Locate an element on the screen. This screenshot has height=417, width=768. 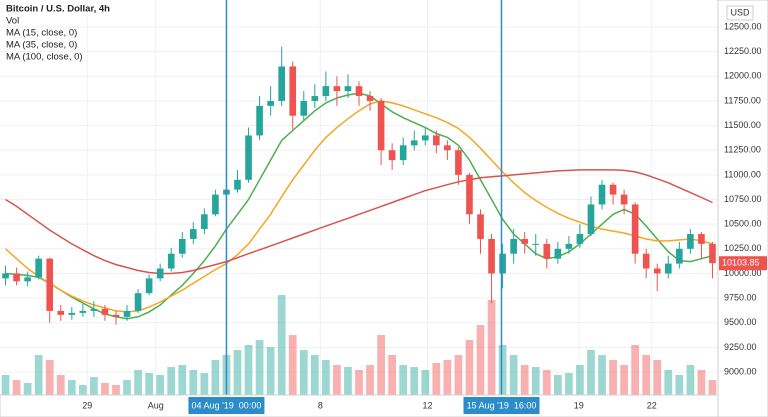
y-tick-label: 10250.00 is located at coordinates (743, 248).